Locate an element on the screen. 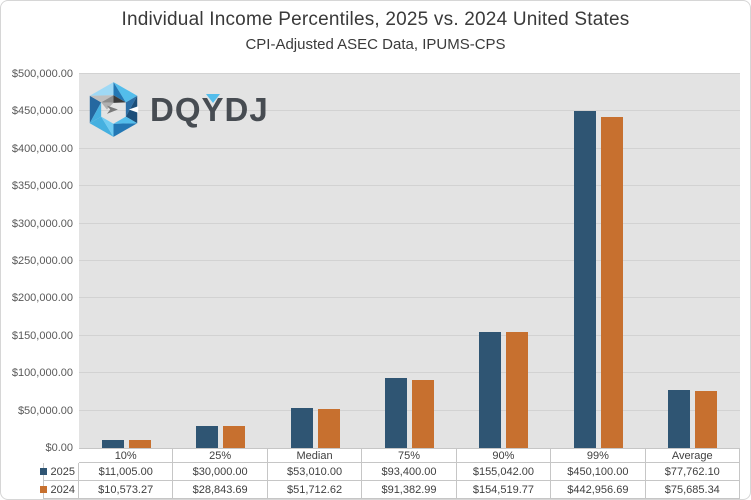 Image resolution: width=751 pixels, height=500 pixels. logo-y-triangle-icon is located at coordinates (213, 98).